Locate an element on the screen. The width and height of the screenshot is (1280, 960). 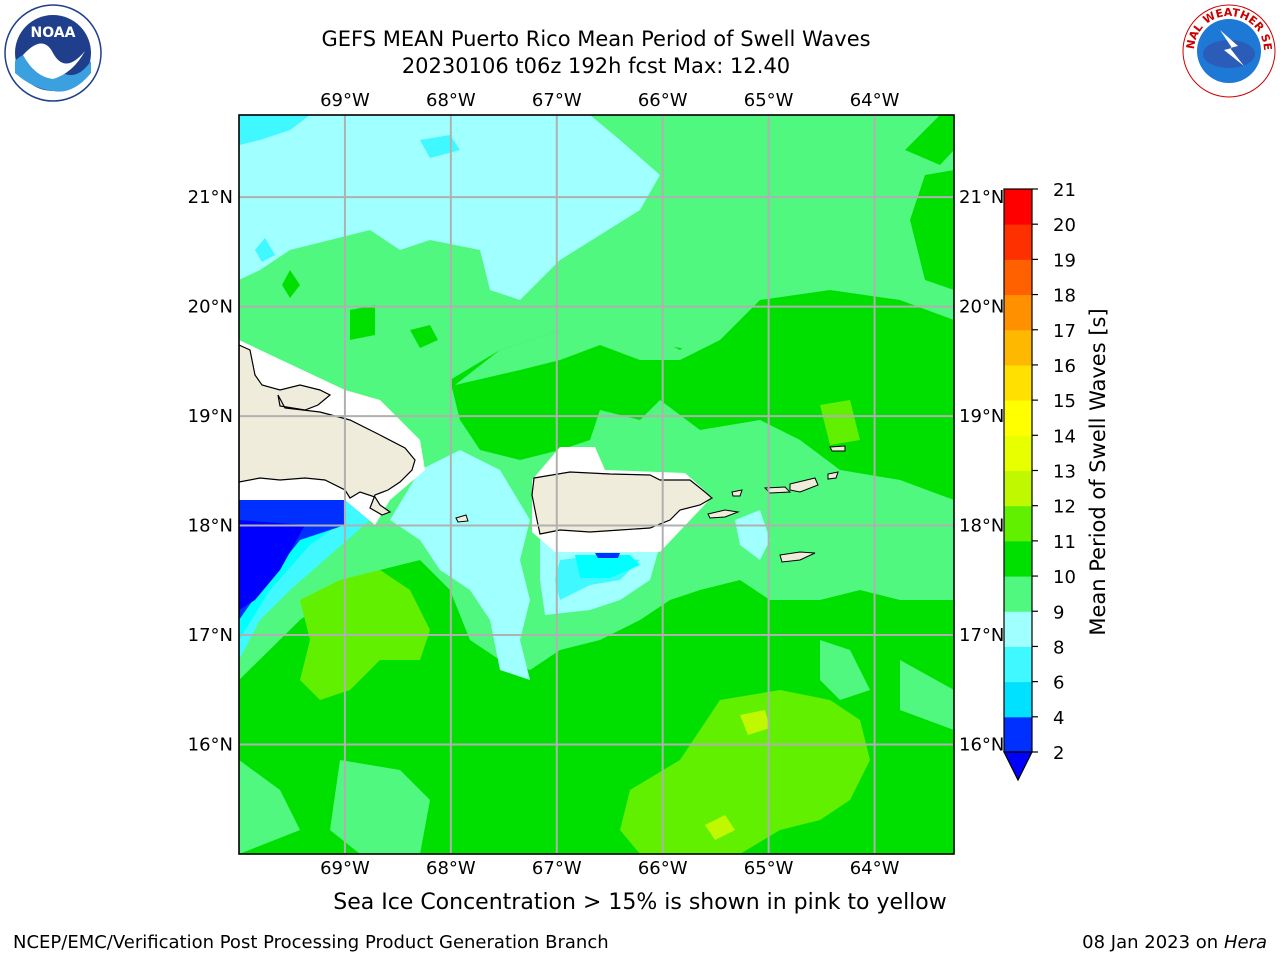
noaa-logo-text: NOAA is located at coordinates (53, 33).